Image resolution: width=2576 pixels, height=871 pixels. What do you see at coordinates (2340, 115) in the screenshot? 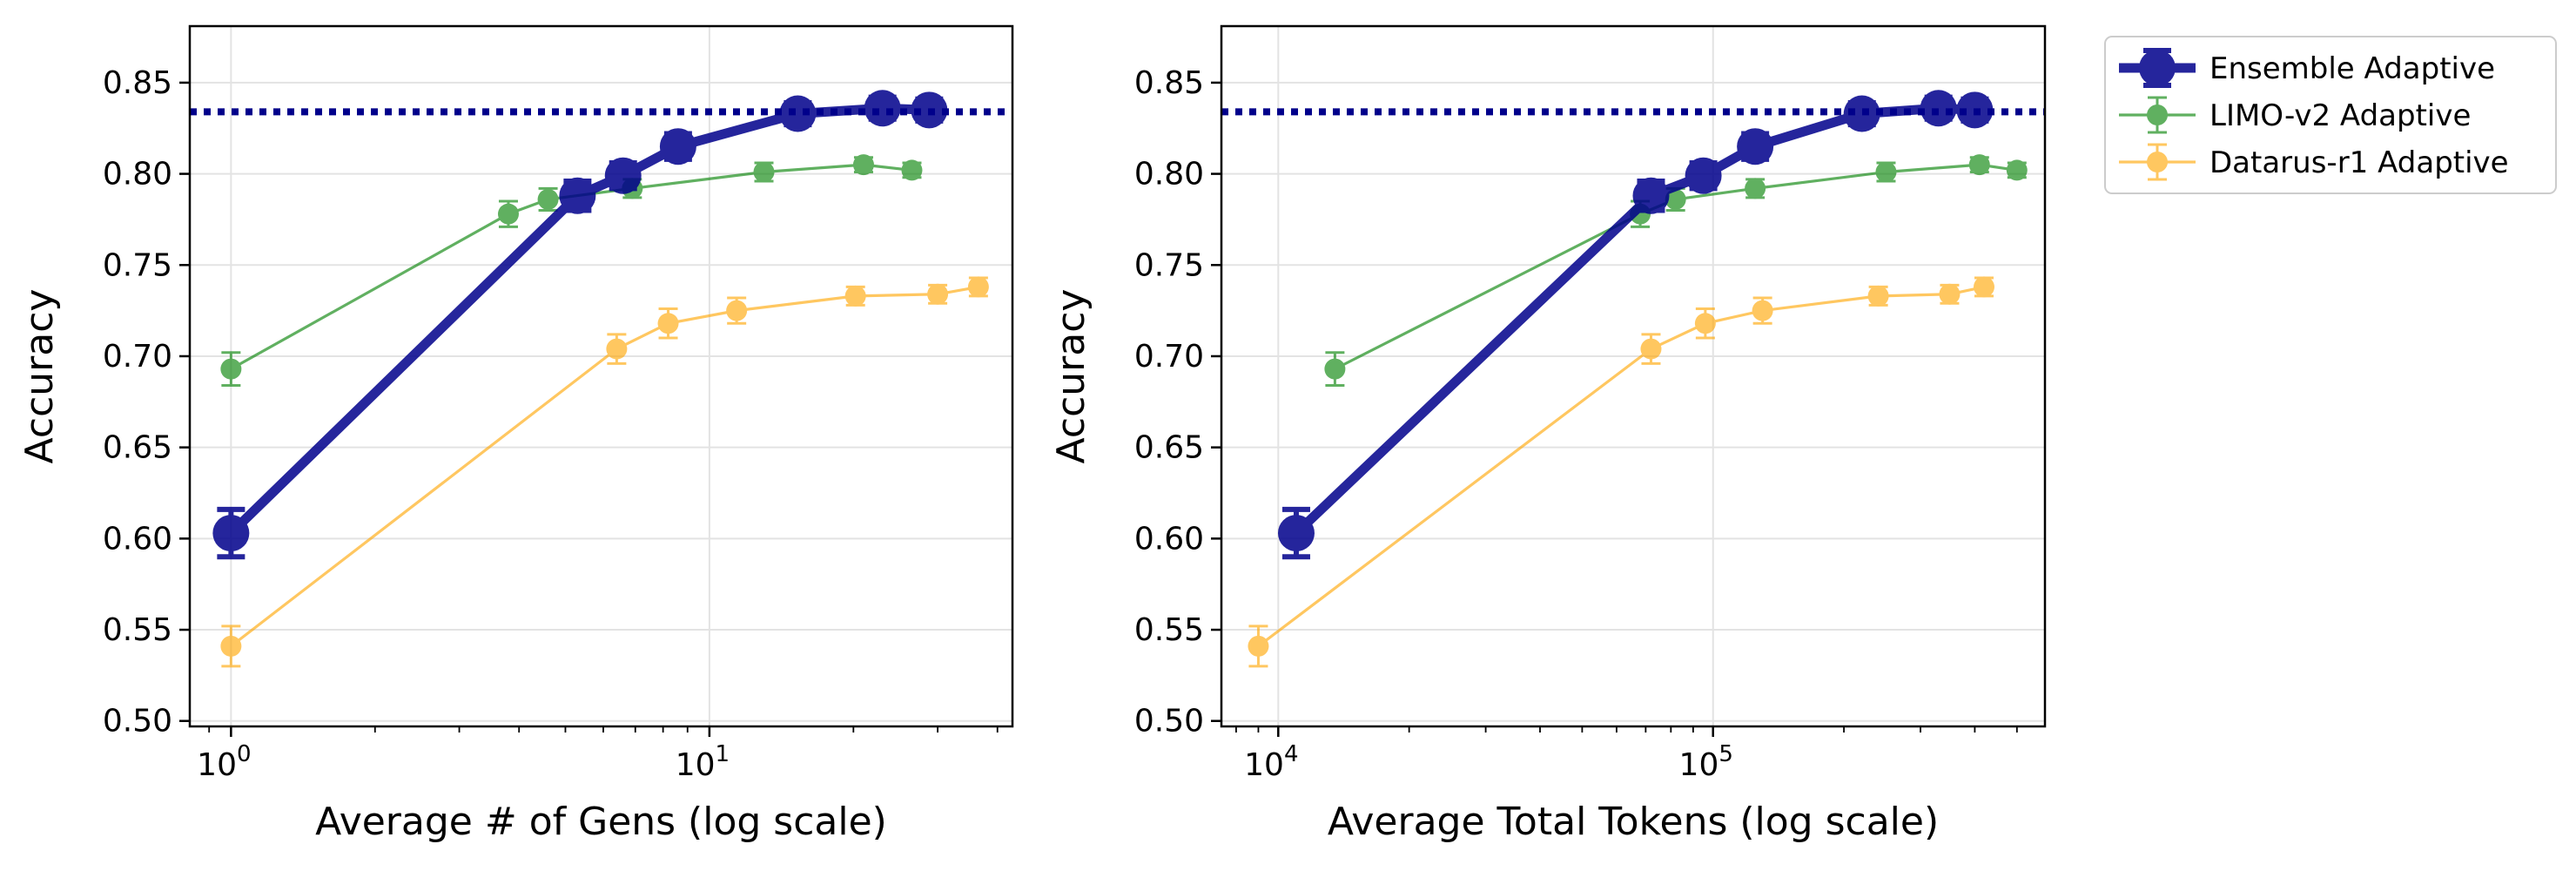
I see `legend-label: LIMO-v2 Adaptive` at bounding box center [2340, 115].